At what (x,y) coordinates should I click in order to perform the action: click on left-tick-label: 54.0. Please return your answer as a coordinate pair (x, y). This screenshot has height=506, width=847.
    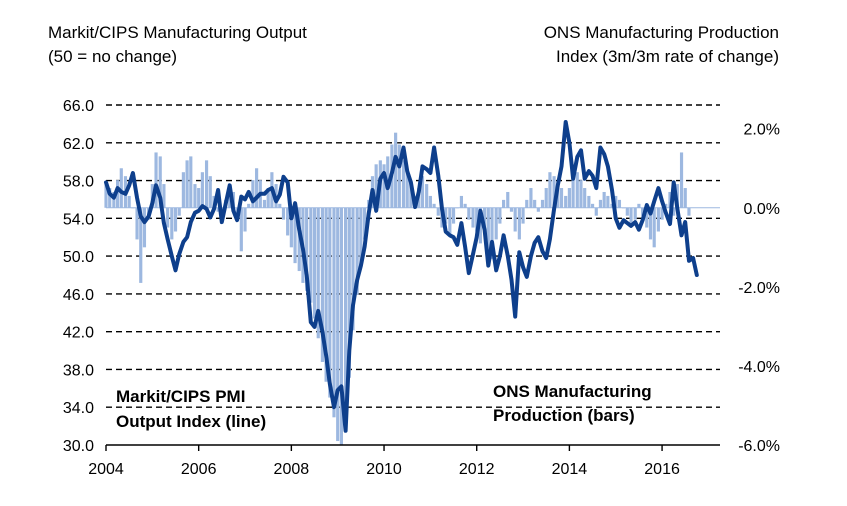
    Looking at the image, I should click on (78, 219).